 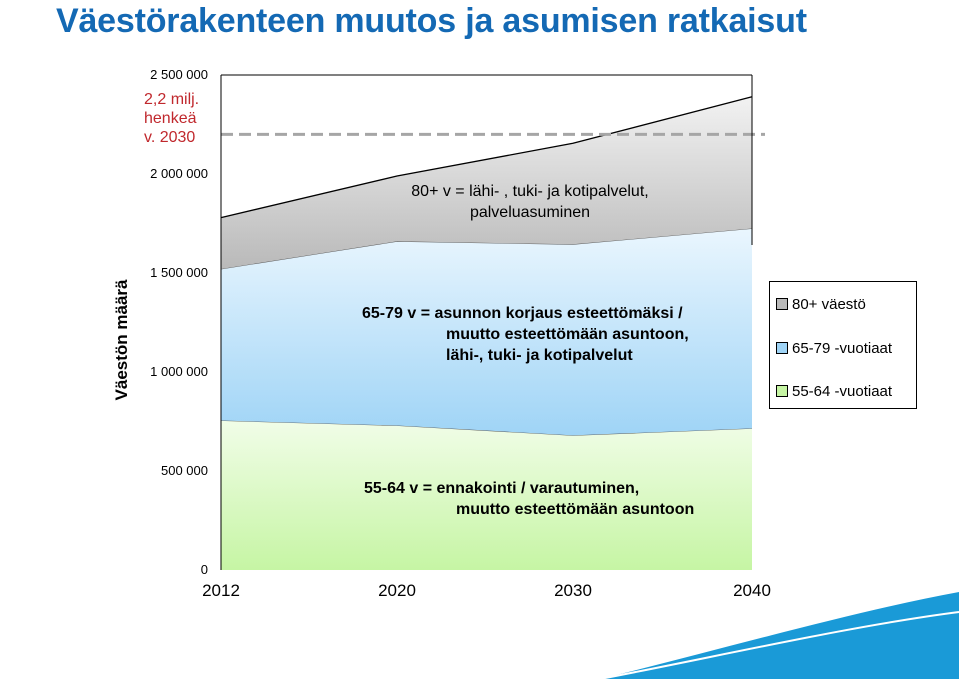 What do you see at coordinates (221, 590) in the screenshot?
I see `x-tick-label: 2012` at bounding box center [221, 590].